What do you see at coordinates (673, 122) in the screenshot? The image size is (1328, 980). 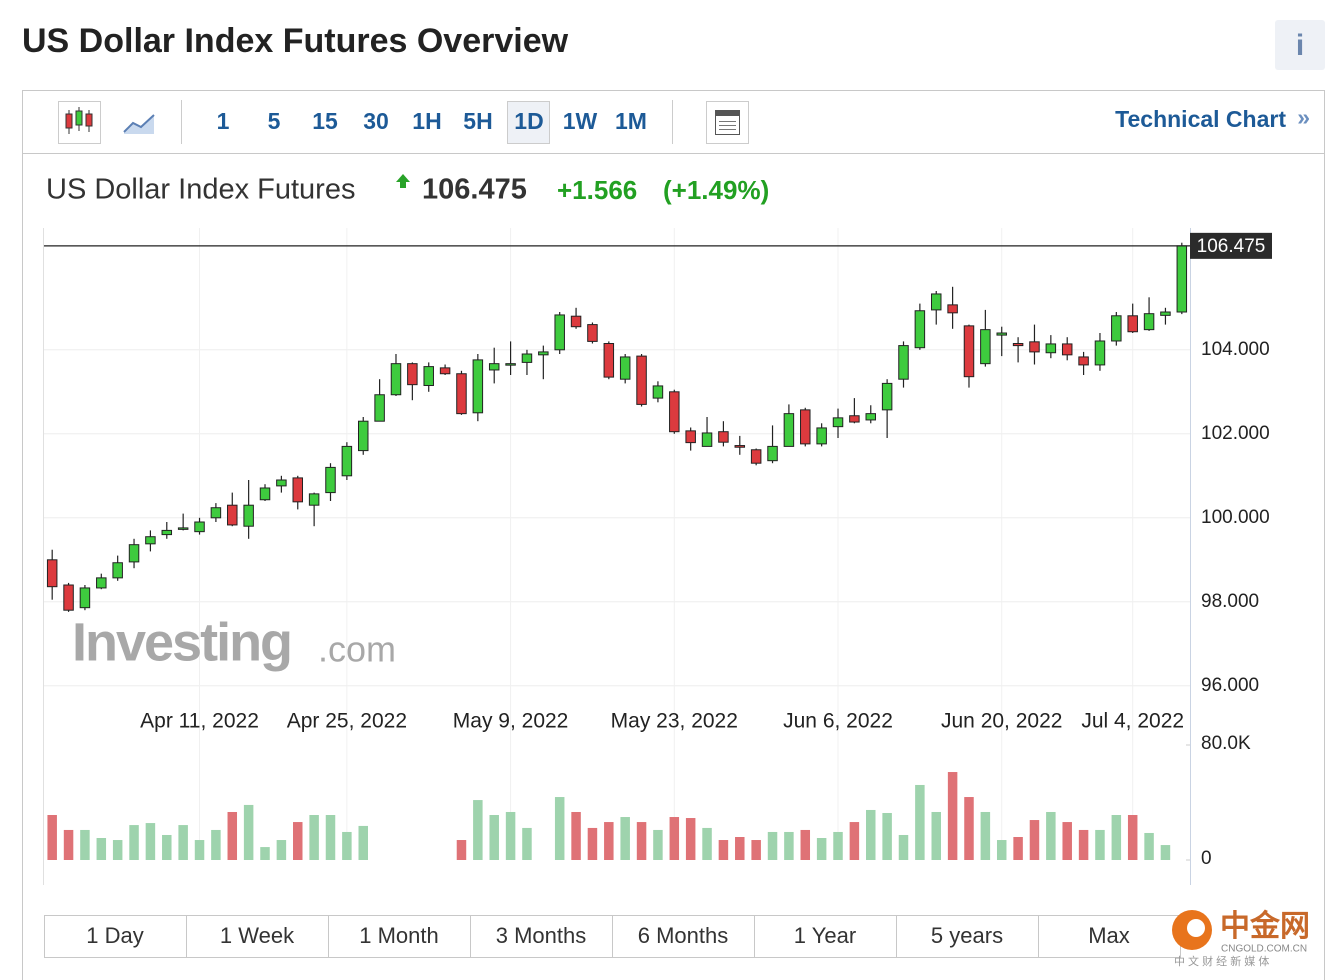 I see `toolbar` at bounding box center [673, 122].